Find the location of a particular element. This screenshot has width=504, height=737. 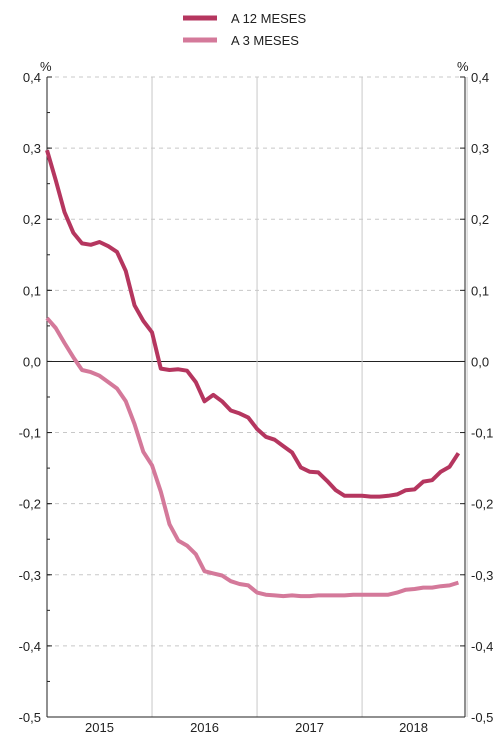

legend-label-3m: A 3 MESES is located at coordinates (265, 40).